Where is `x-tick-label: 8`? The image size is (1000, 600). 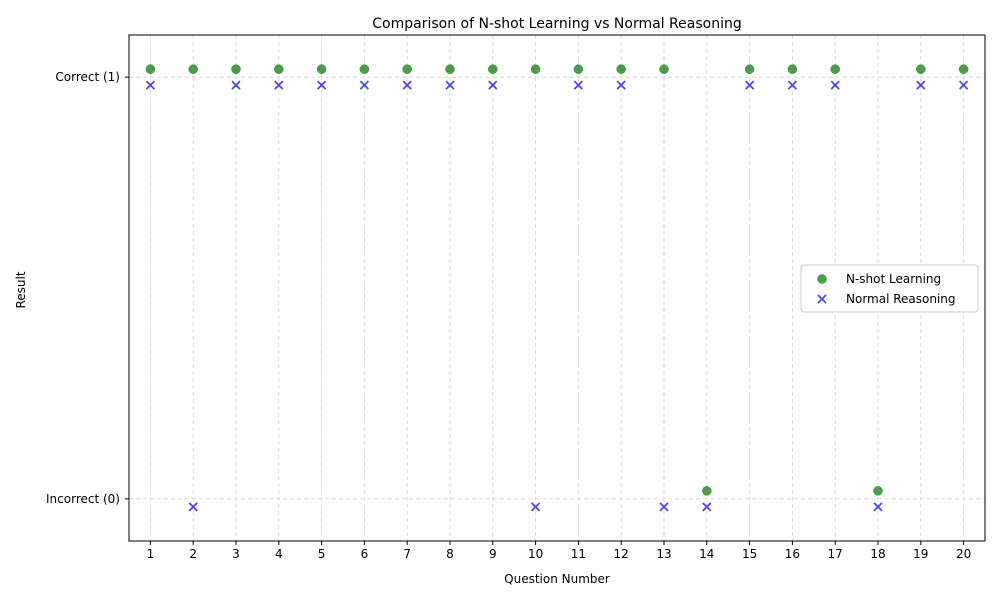 x-tick-label: 8 is located at coordinates (450, 554).